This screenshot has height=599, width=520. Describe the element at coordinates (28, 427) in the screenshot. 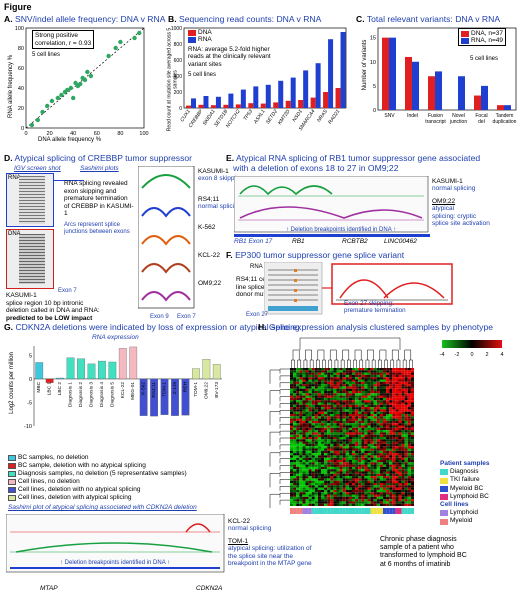

I see `y-tick-label: -10` at that location.